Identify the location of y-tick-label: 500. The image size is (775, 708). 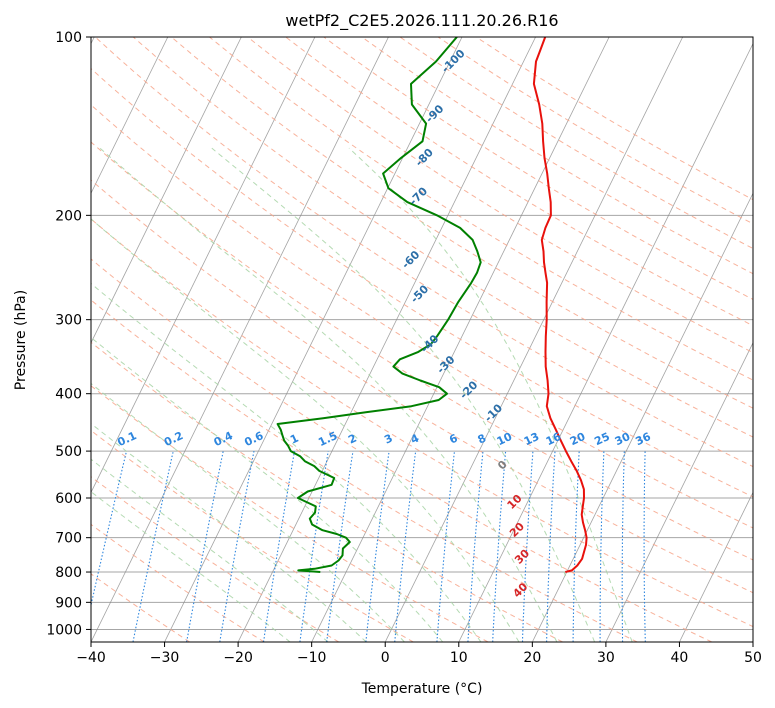
(68, 452).